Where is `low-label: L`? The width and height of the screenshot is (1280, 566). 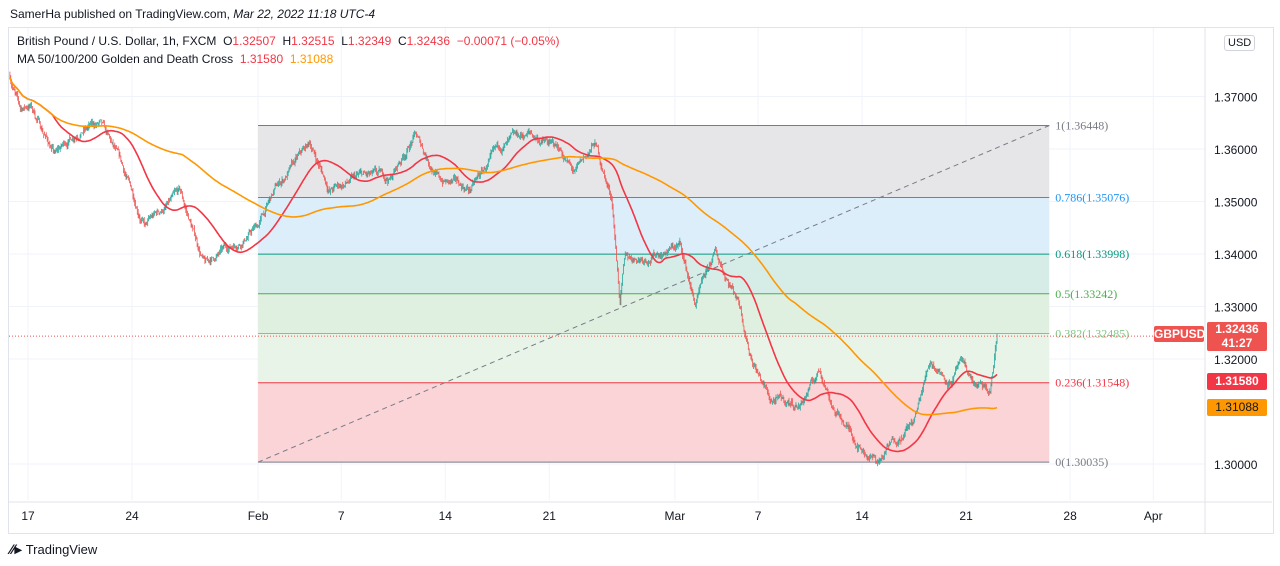 low-label: L is located at coordinates (344, 41).